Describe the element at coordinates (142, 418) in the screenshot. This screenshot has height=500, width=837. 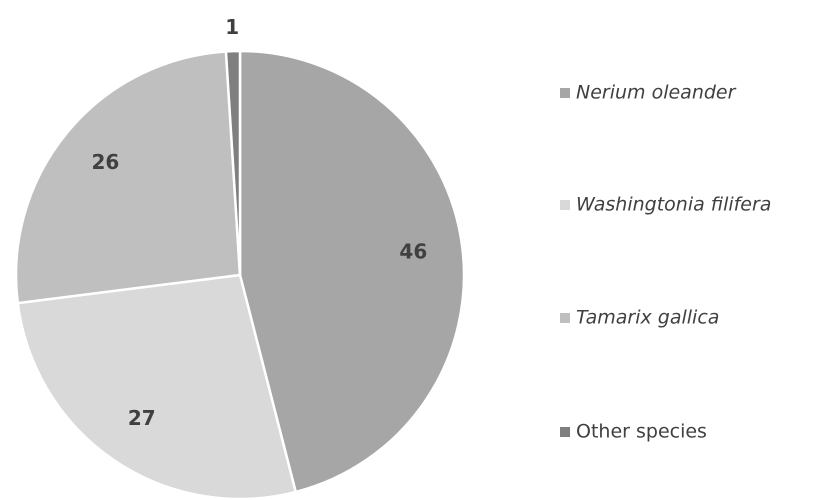
I see `data-label: 27` at that location.